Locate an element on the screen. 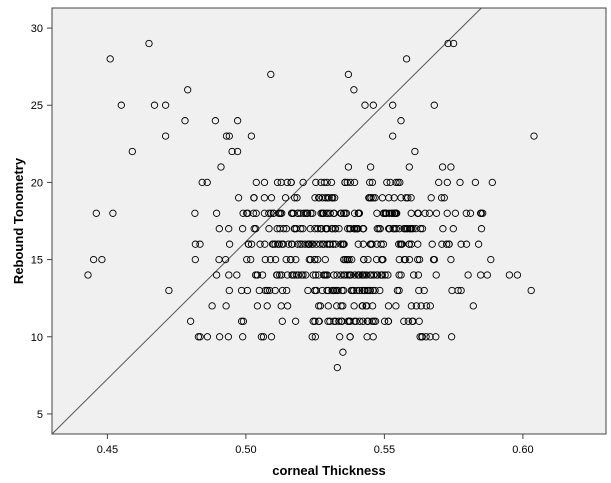  y-tick-label: 25 is located at coordinates (37, 106).